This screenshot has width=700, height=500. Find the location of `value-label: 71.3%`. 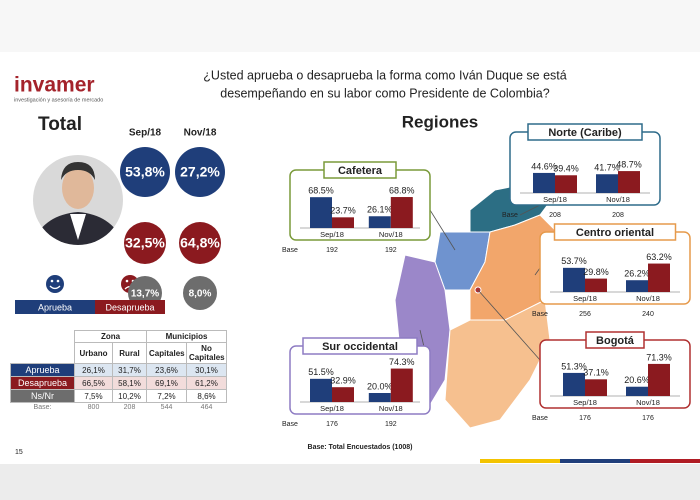

value-label: 71.3% is located at coordinates (659, 357).